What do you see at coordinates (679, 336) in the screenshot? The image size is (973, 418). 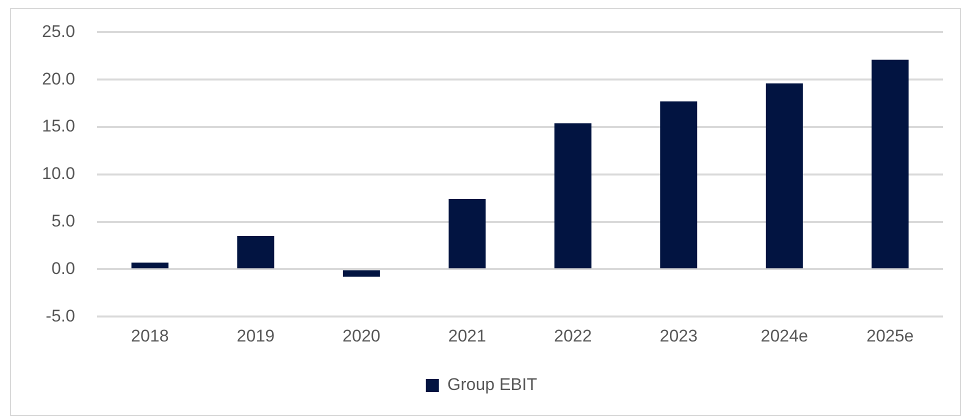 I see `x-tick-label: 2023` at bounding box center [679, 336].